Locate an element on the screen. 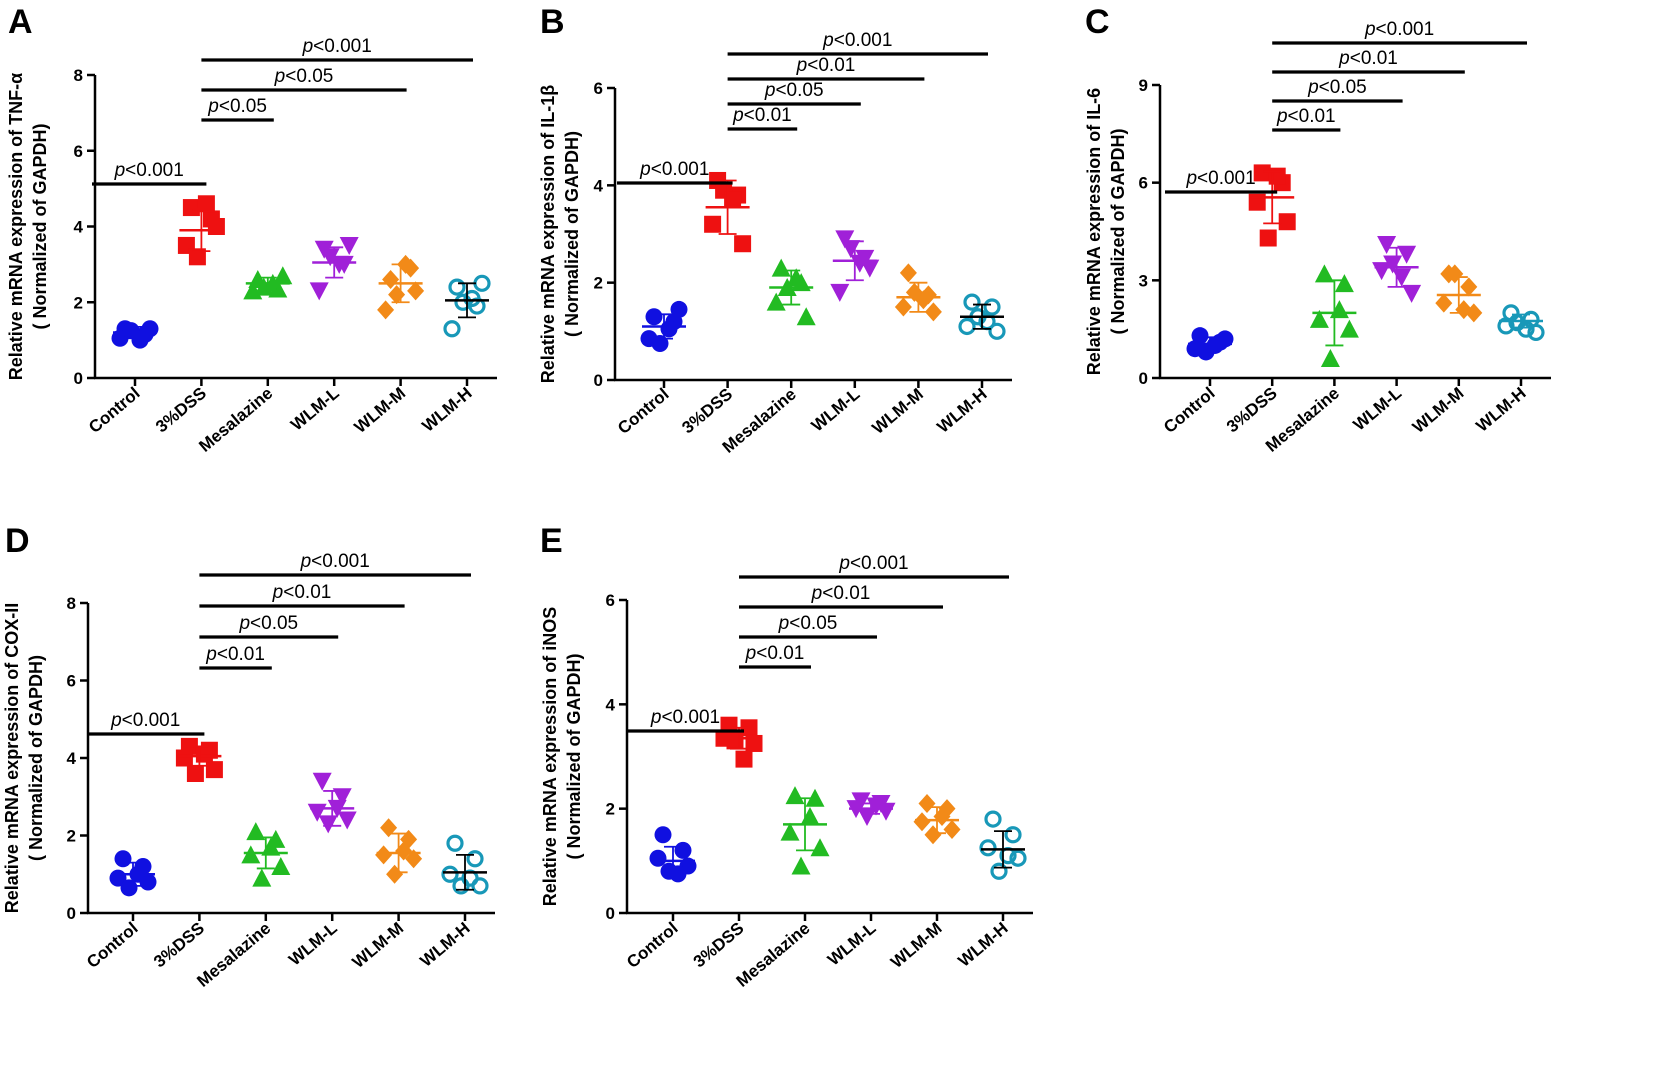 The width and height of the screenshot is (1654, 1078). series-wlm-l is located at coordinates (1397, 269).